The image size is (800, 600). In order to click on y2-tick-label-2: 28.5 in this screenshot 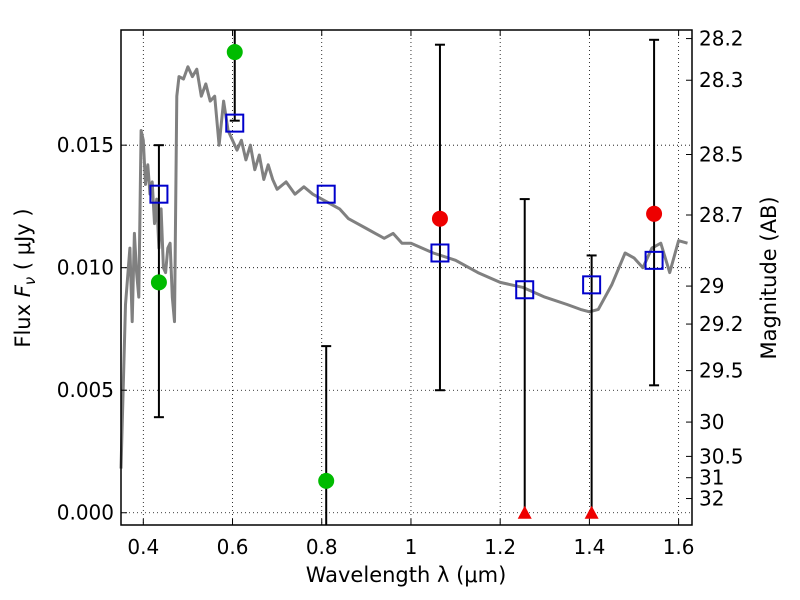, I will do `click(721, 154)`.